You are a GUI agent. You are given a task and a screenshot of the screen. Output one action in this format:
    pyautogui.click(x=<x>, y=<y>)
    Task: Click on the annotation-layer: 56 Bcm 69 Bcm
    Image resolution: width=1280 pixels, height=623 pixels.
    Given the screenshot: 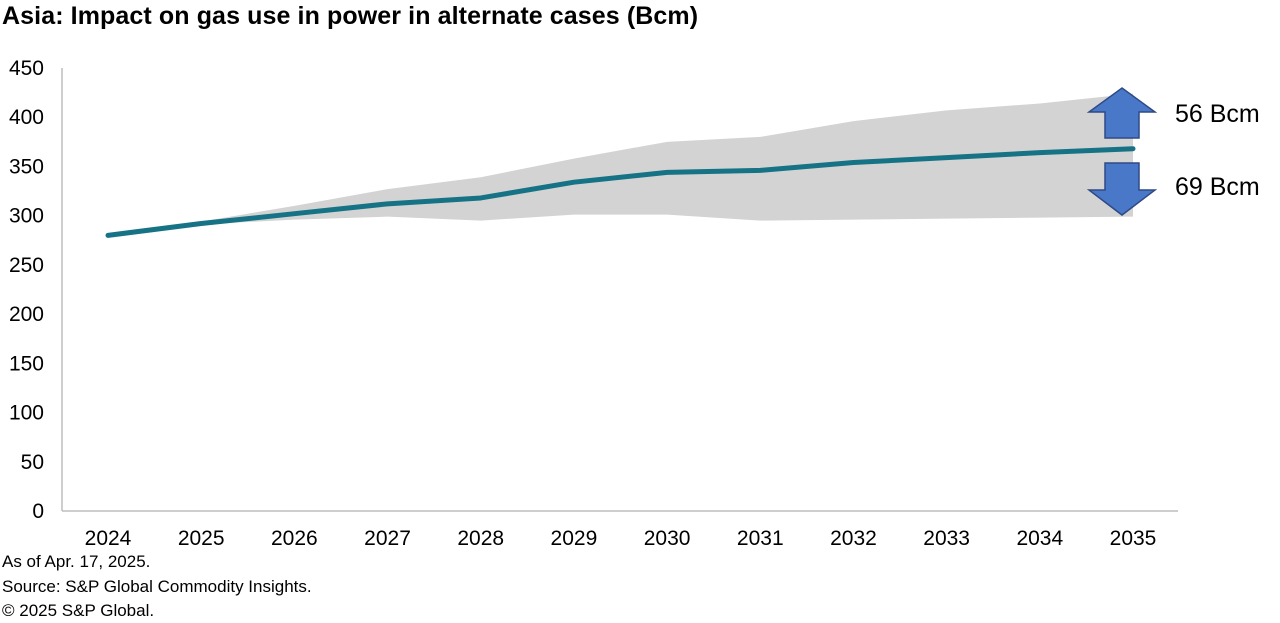 What is the action you would take?
    pyautogui.click(x=1173, y=151)
    